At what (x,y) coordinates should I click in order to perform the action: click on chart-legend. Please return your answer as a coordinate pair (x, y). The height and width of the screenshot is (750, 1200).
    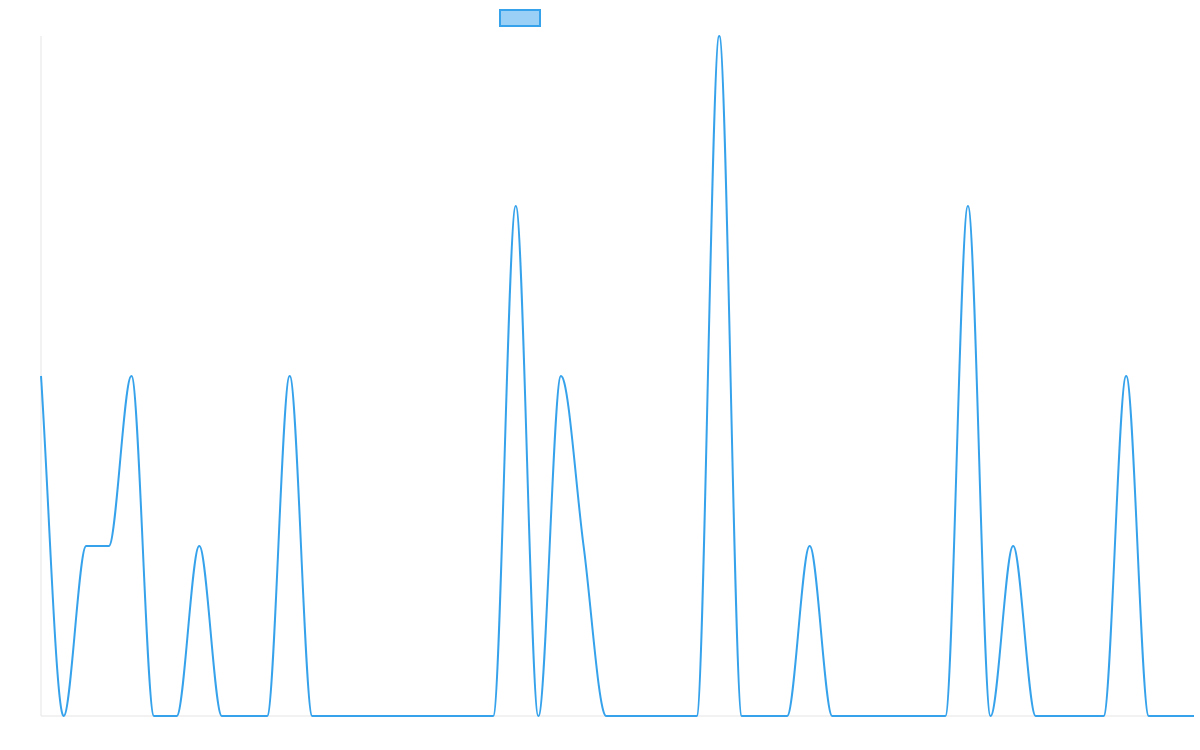
    Looking at the image, I should click on (520, 18).